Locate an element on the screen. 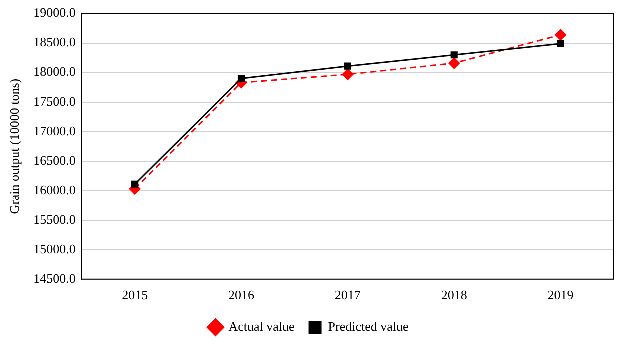 The height and width of the screenshot is (344, 624). y-tick-label: 18500.0 is located at coordinates (55, 42).